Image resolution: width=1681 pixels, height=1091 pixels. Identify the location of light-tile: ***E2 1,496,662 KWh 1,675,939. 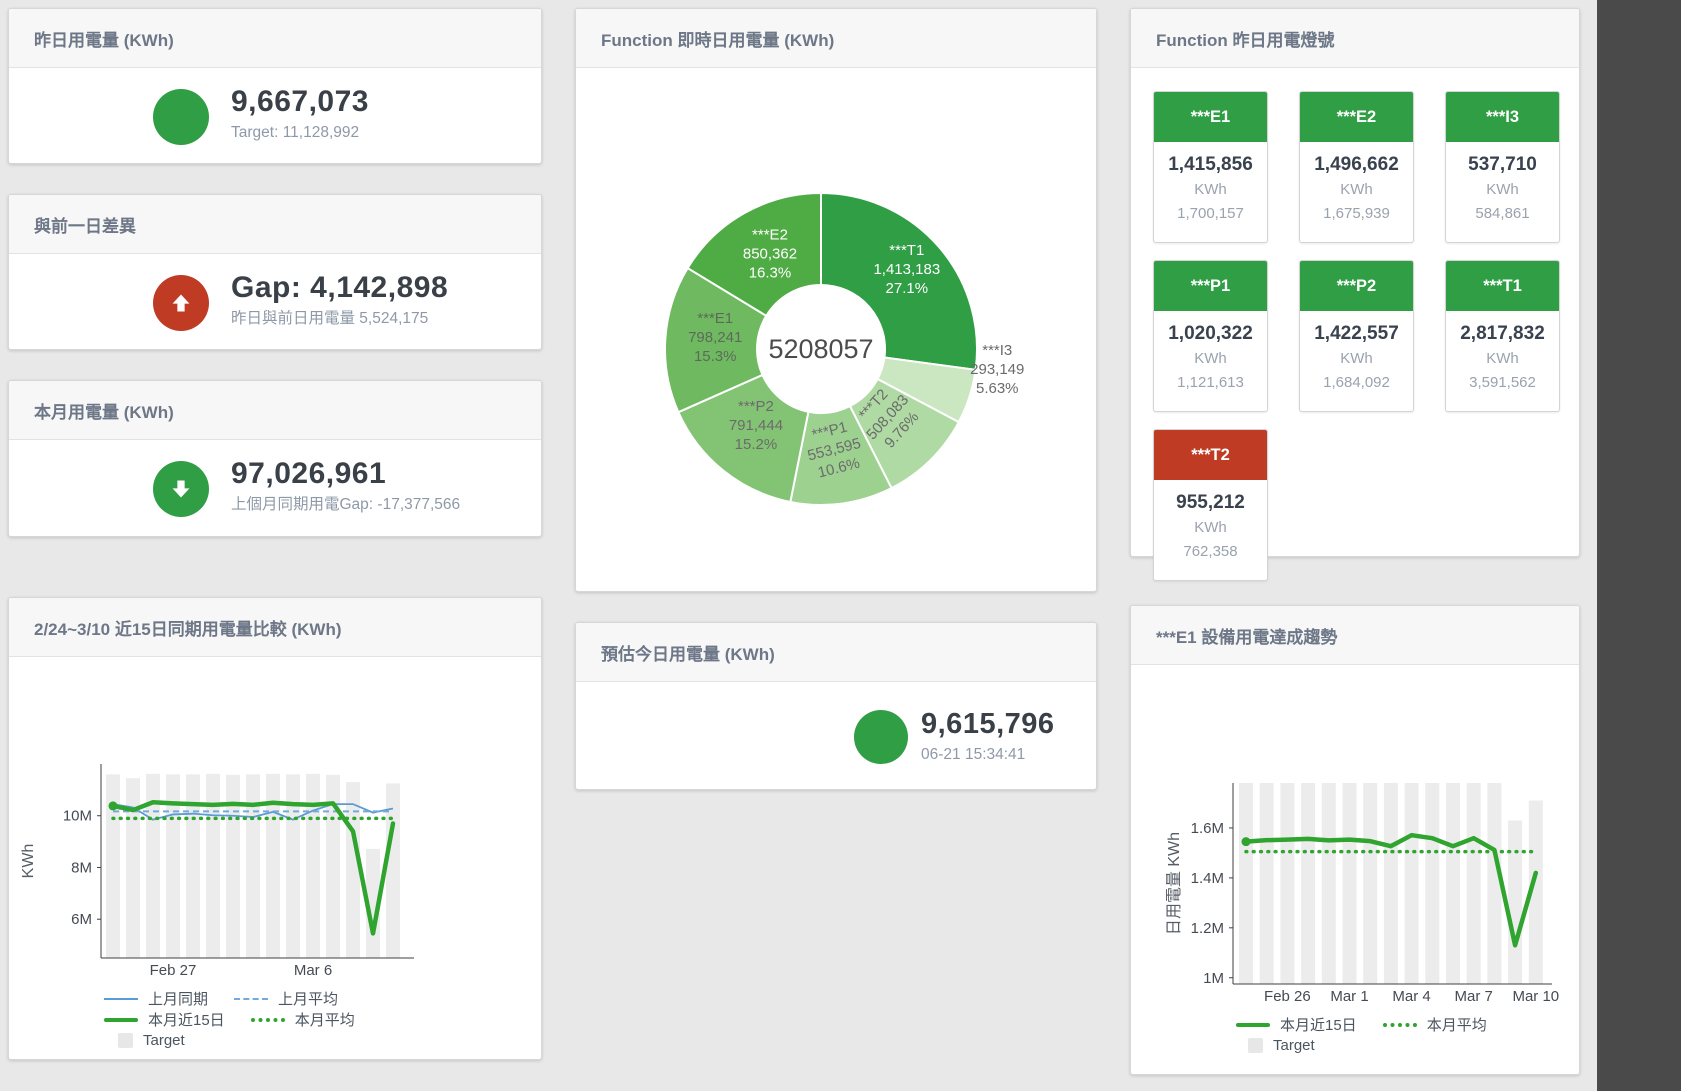
(1356, 167).